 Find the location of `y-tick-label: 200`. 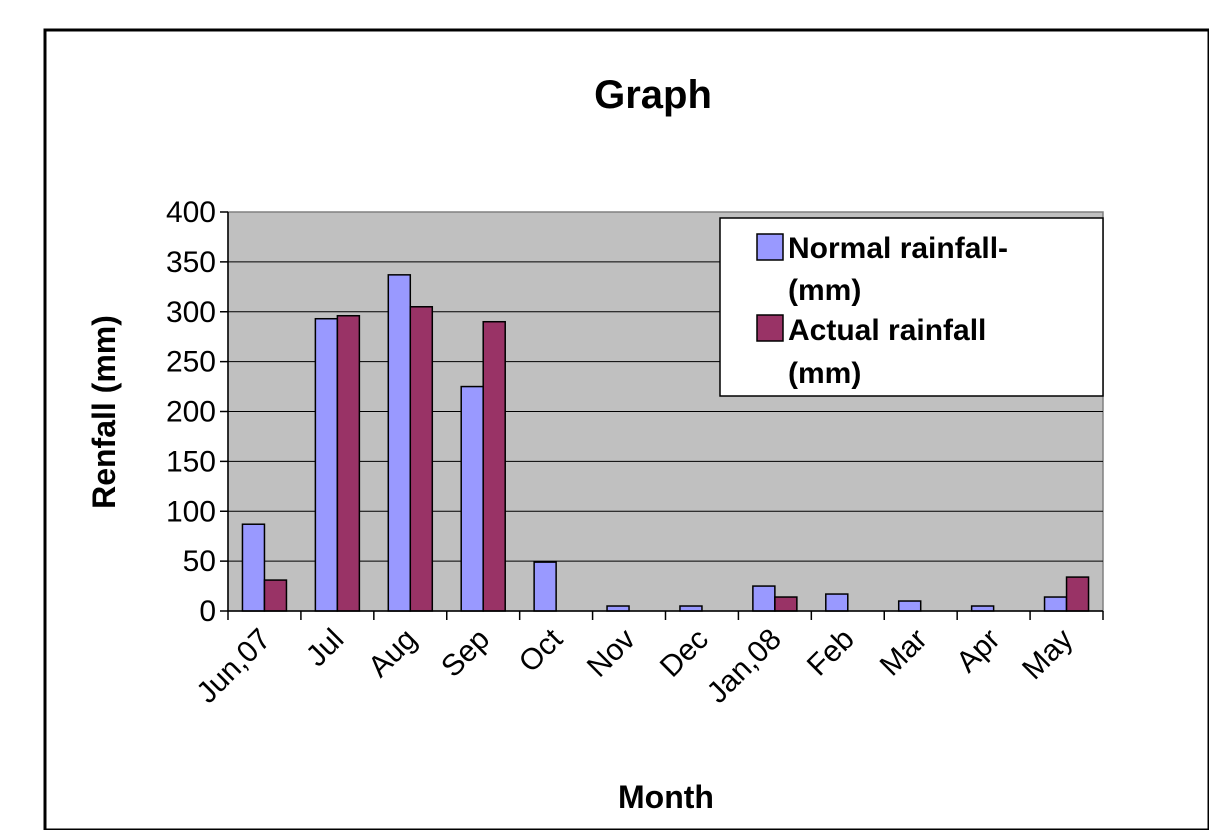

y-tick-label: 200 is located at coordinates (191, 412).